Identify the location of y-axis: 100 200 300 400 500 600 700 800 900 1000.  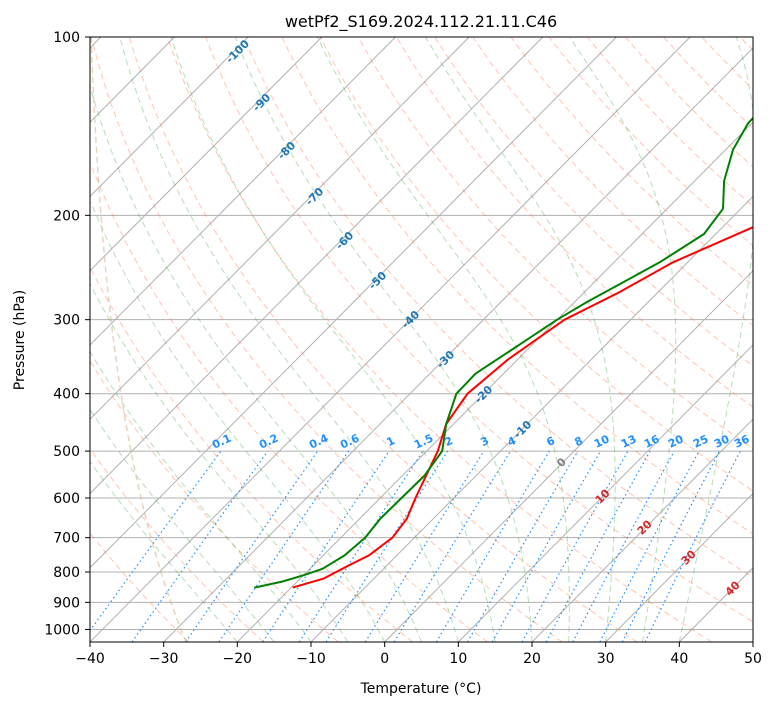
(67, 334).